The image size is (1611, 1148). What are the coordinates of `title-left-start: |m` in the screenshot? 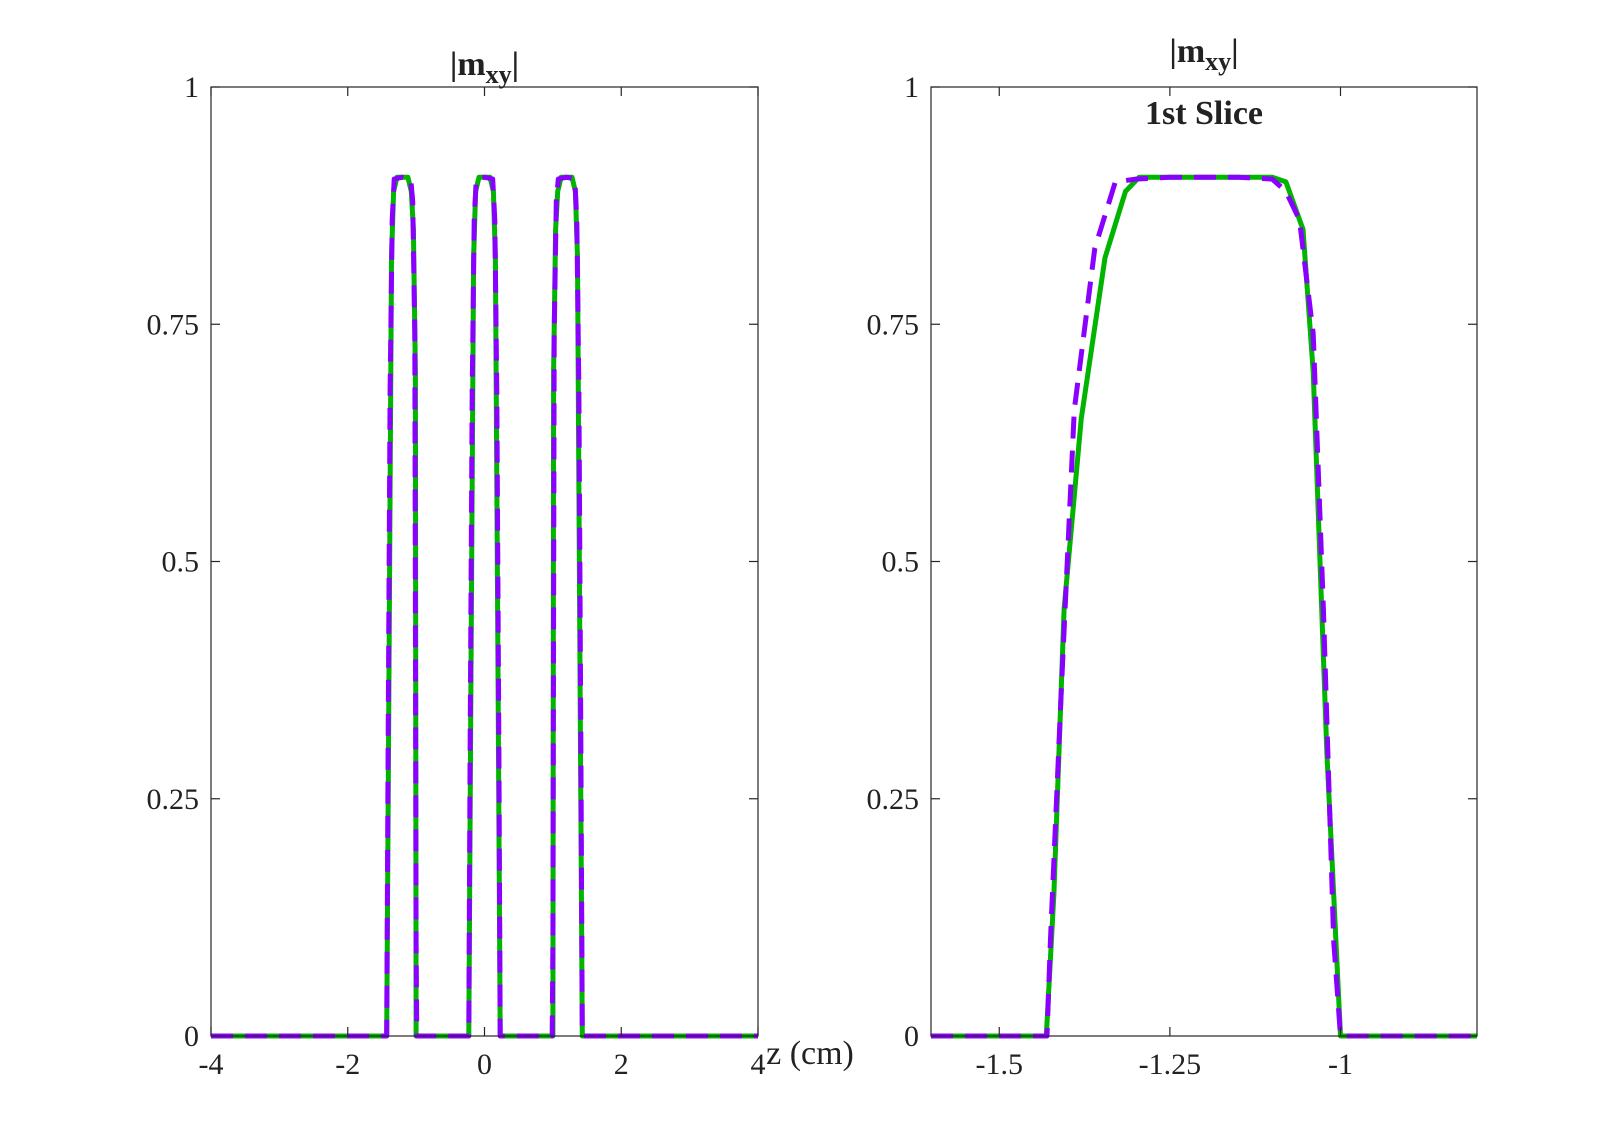 It's located at (468, 64).